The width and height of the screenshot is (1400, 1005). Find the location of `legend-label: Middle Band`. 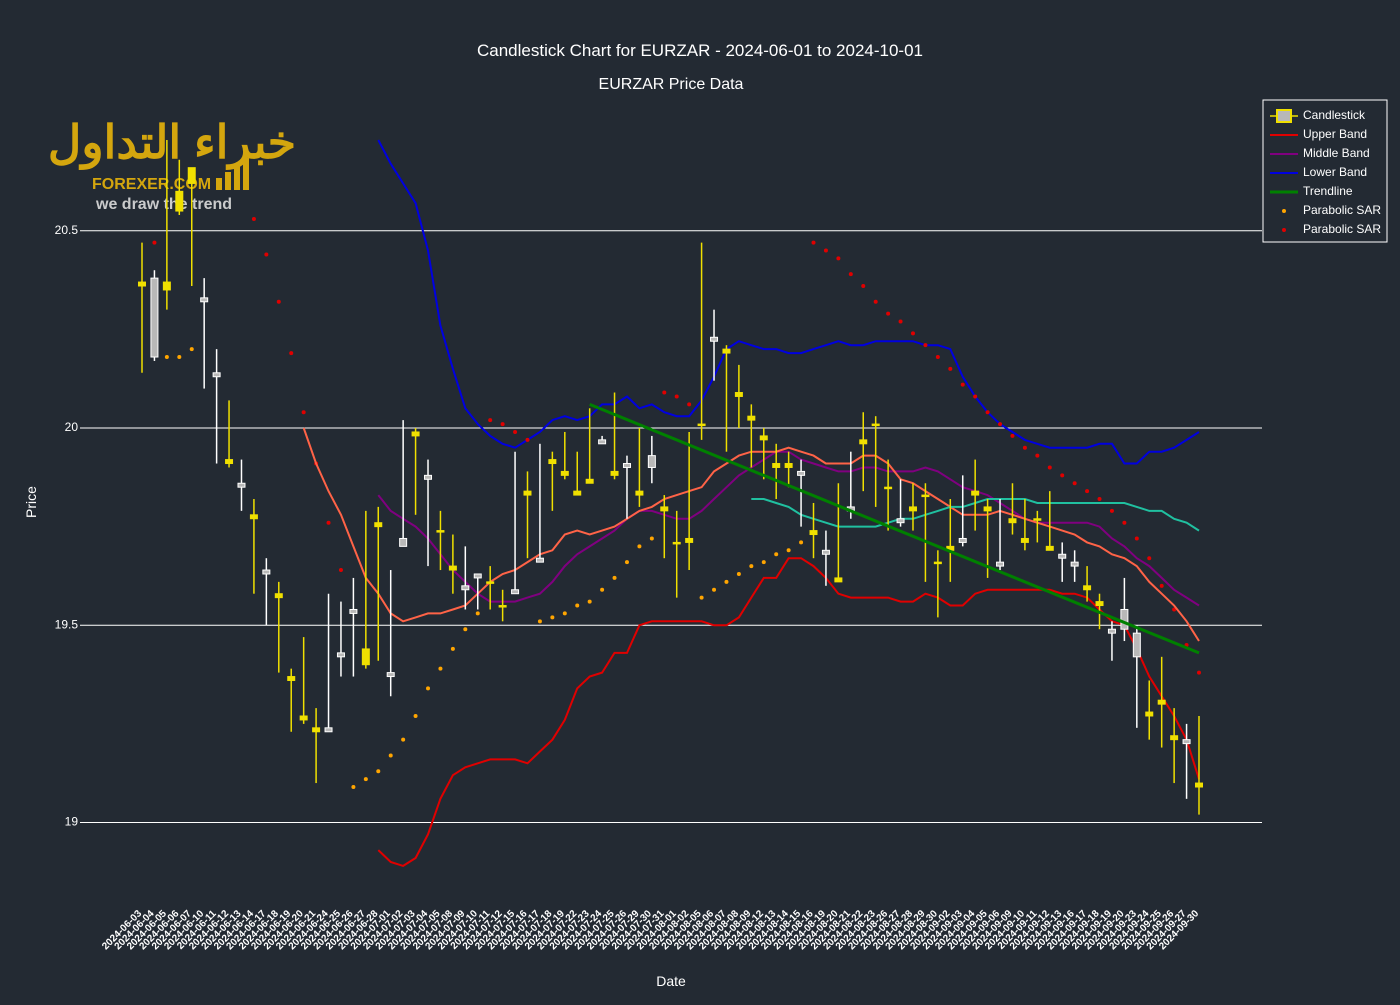

legend-label: Middle Band is located at coordinates (1336, 153).